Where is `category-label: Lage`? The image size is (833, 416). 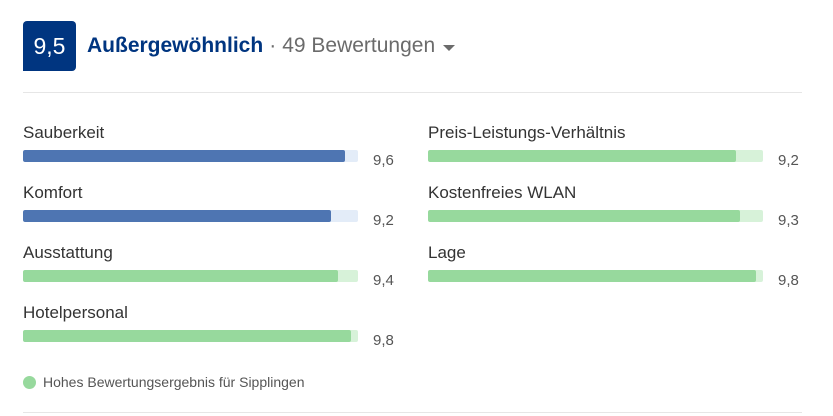 category-label: Lage is located at coordinates (447, 252).